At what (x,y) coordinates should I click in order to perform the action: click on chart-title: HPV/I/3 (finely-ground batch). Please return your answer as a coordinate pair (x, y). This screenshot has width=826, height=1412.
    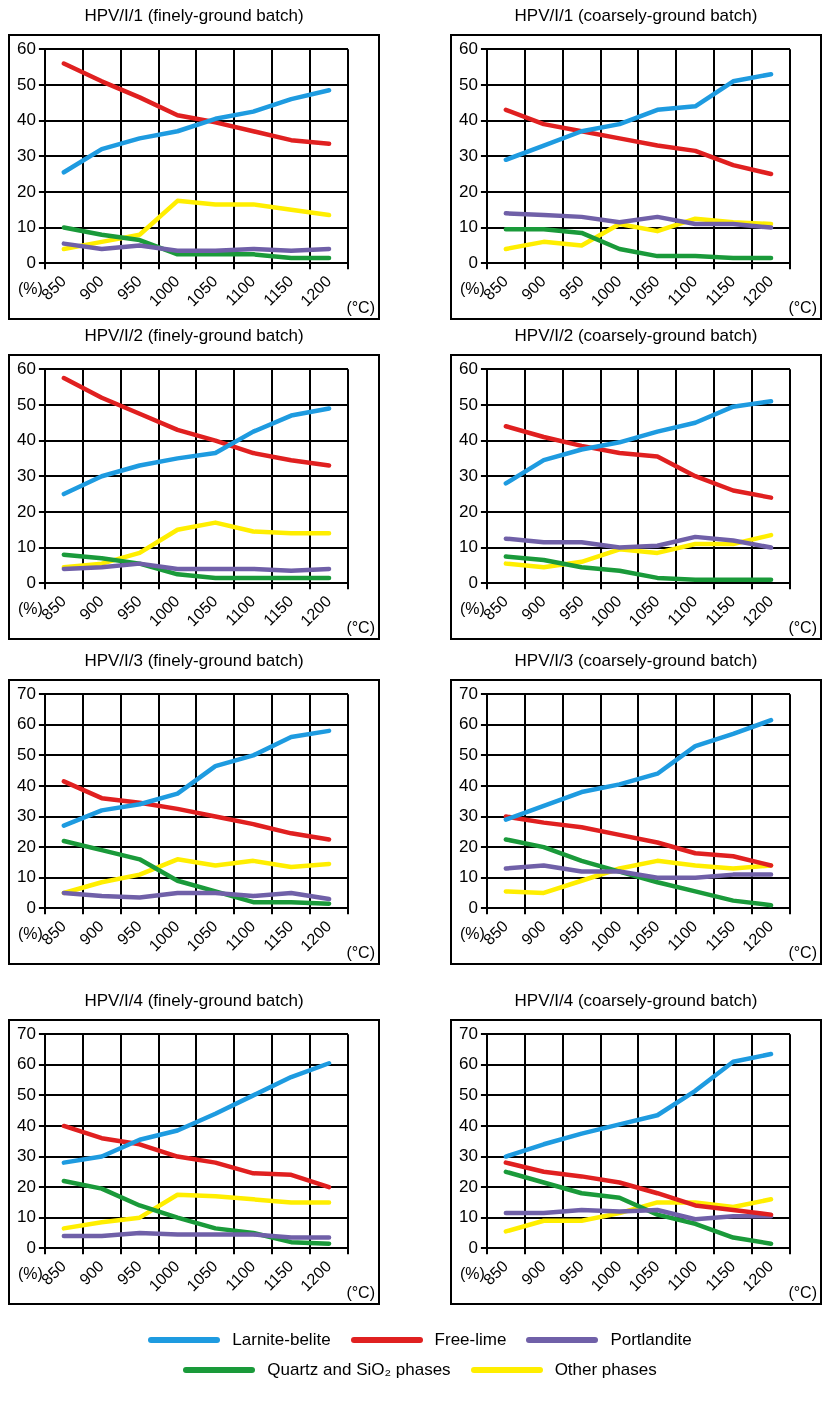
    Looking at the image, I should click on (194, 661).